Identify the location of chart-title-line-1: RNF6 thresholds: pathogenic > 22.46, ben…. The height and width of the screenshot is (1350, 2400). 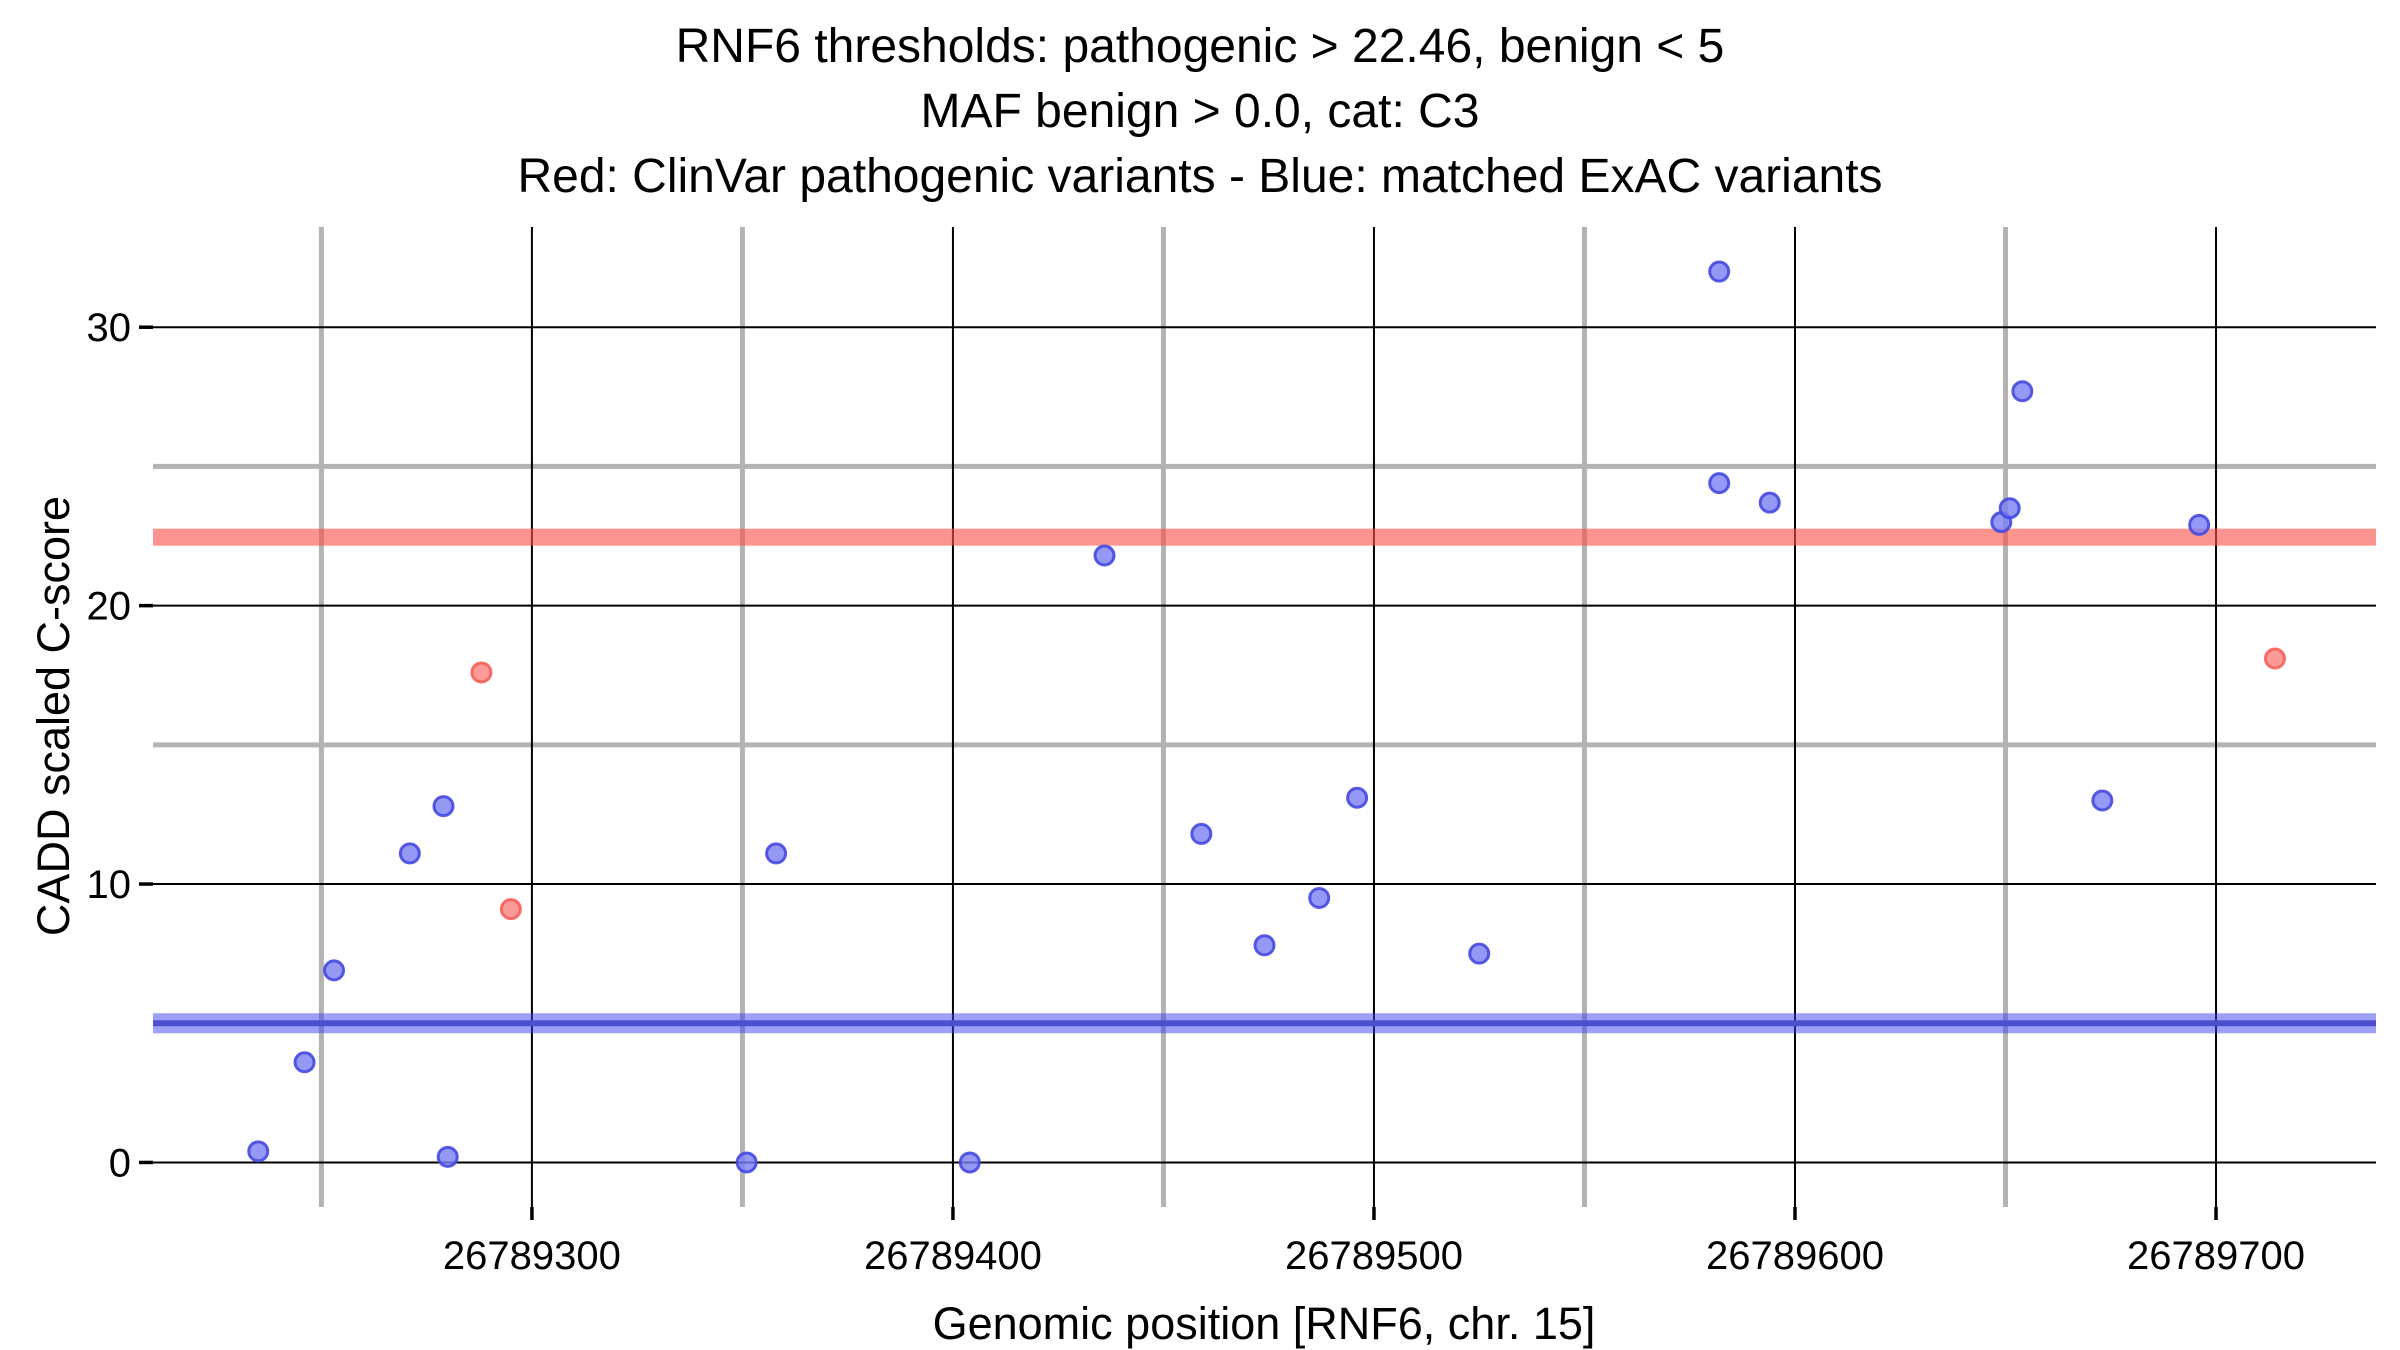
(1200, 46).